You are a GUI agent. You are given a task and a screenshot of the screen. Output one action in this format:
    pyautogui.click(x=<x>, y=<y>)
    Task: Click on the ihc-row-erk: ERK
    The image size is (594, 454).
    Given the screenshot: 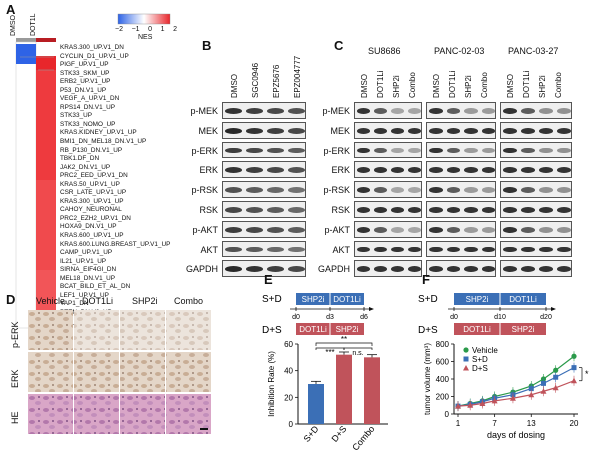 What is the action you would take?
    pyautogui.click(x=15, y=378)
    